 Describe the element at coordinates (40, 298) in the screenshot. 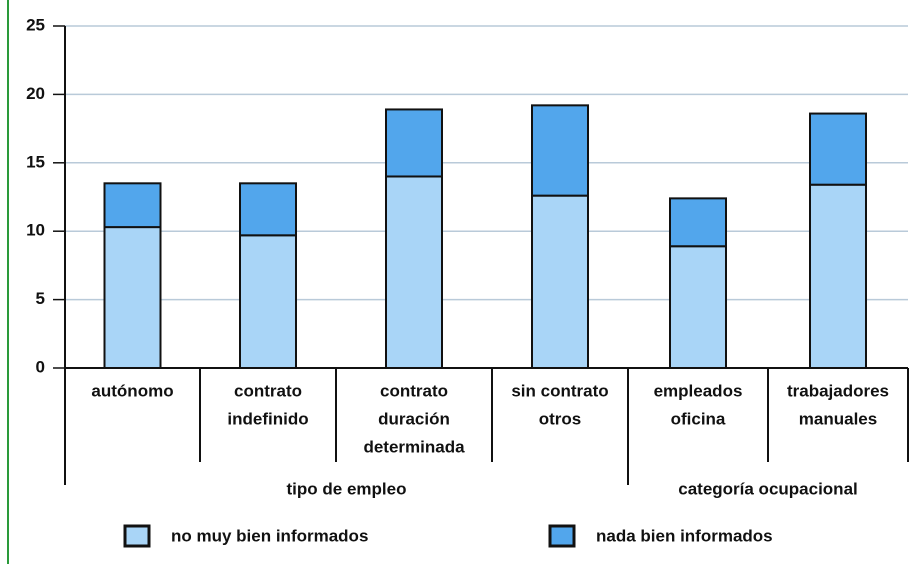

I see `y-tick-label: 5` at that location.